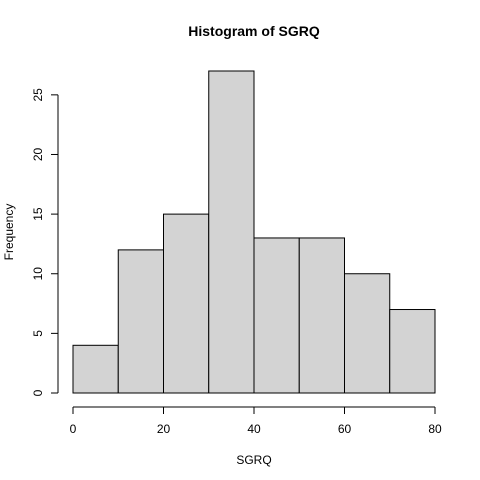 This screenshot has height=480, width=480. I want to click on y-tick-label-2: 10, so click(38, 274).